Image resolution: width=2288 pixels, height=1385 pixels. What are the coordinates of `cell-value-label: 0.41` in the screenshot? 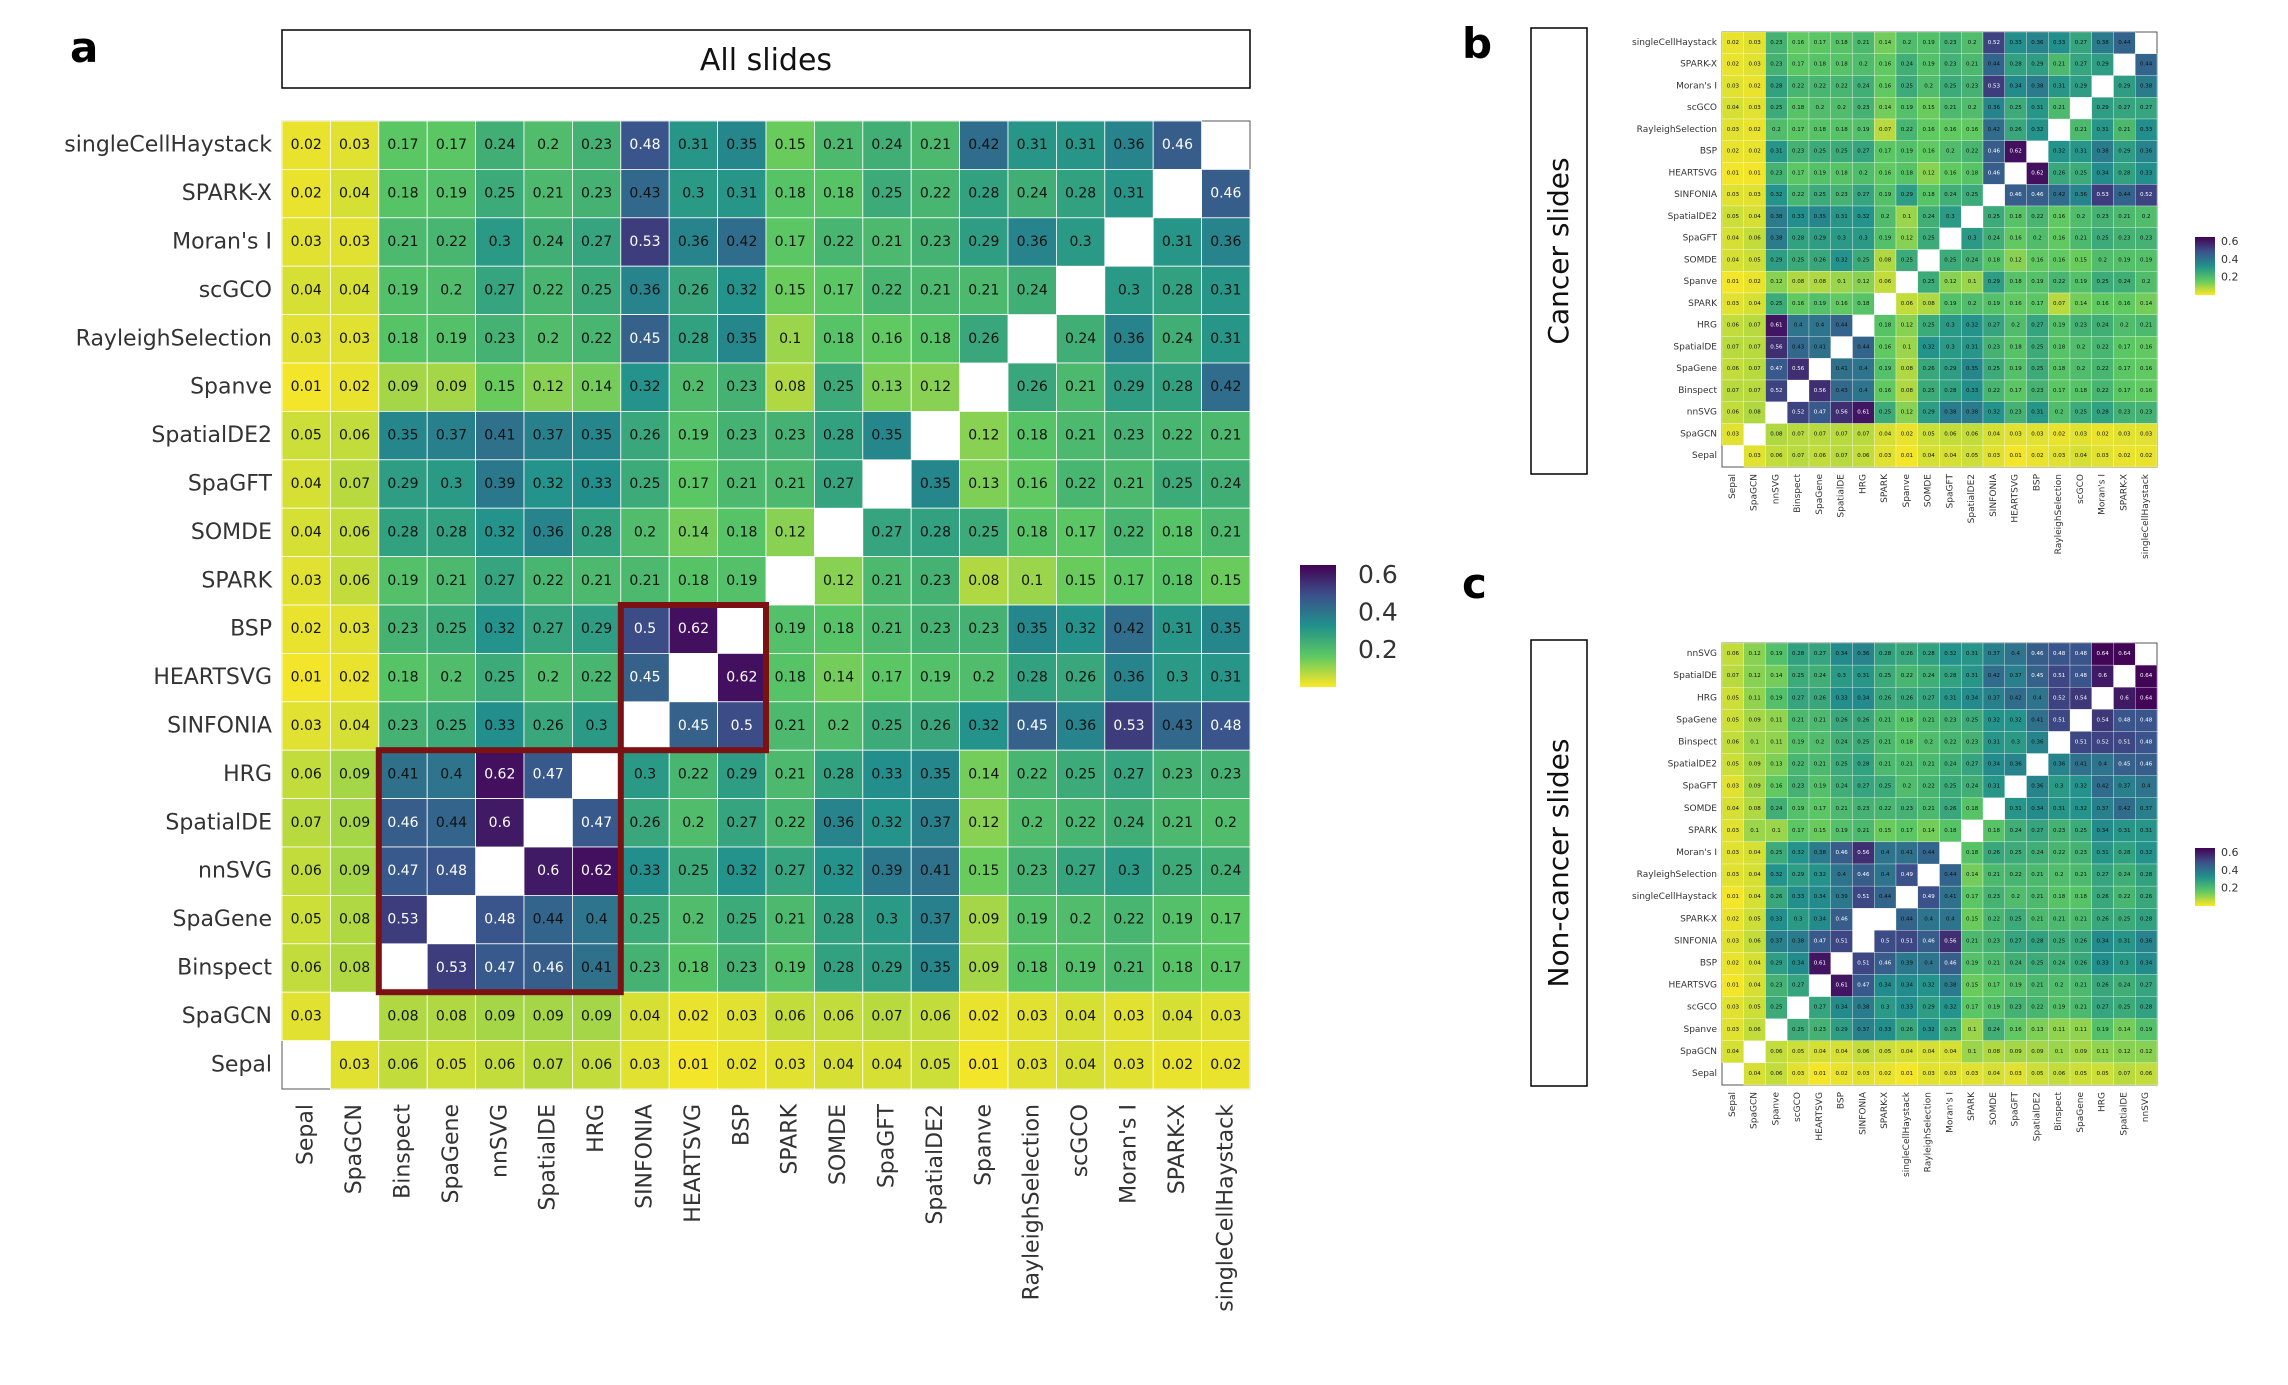 It's located at (935, 871).